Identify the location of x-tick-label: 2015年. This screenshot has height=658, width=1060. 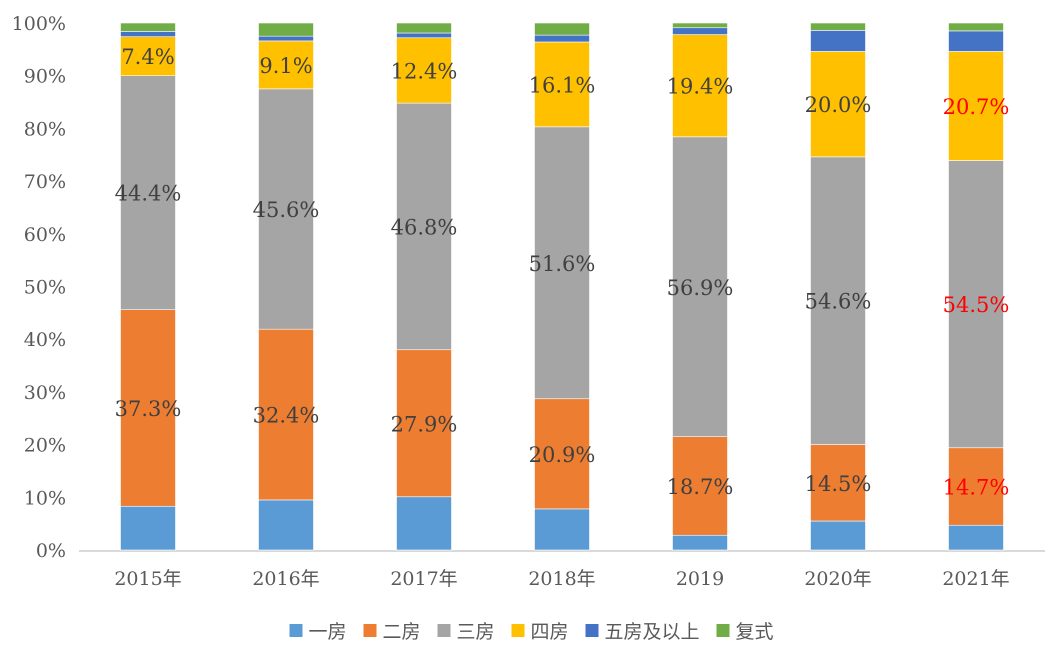
(147, 579).